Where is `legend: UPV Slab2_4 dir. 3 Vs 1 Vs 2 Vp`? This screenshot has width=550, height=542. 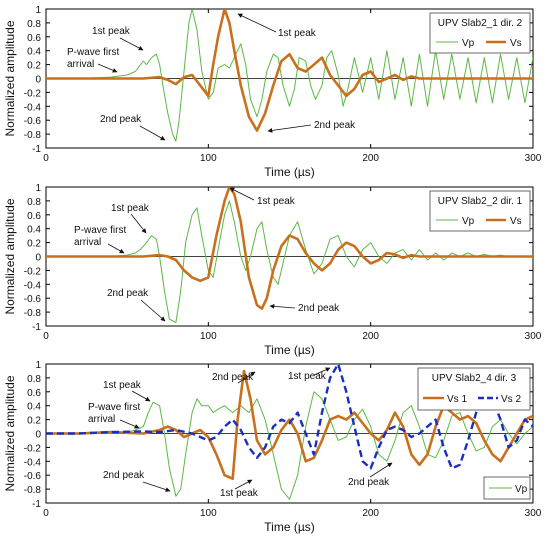
legend: UPV Slab2_4 dir. 3 Vs 1 Vs 2 Vp is located at coordinates (474, 433).